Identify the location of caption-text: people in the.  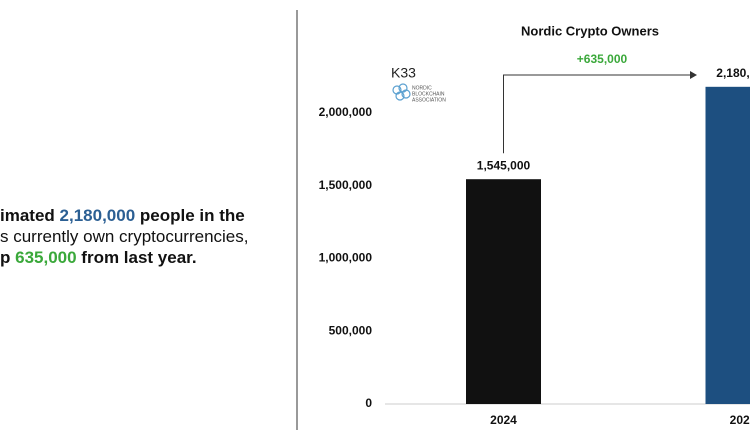
(190, 215).